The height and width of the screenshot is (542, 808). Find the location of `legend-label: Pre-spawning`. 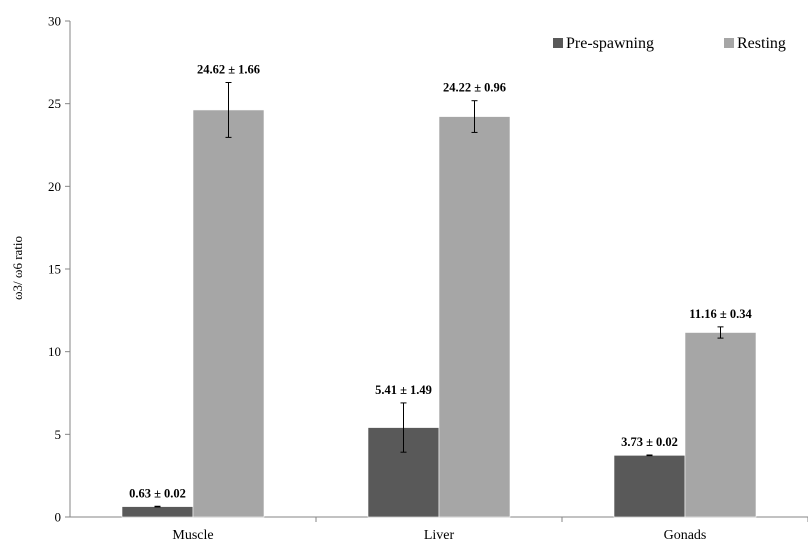

legend-label: Pre-spawning is located at coordinates (610, 43).